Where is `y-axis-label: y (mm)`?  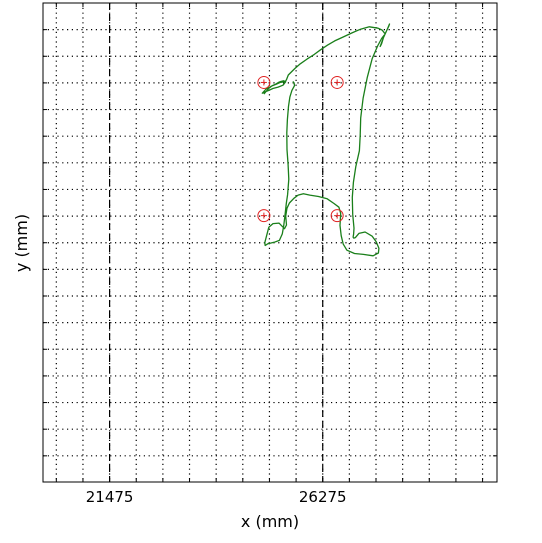
y-axis-label: y (mm) is located at coordinates (21, 243).